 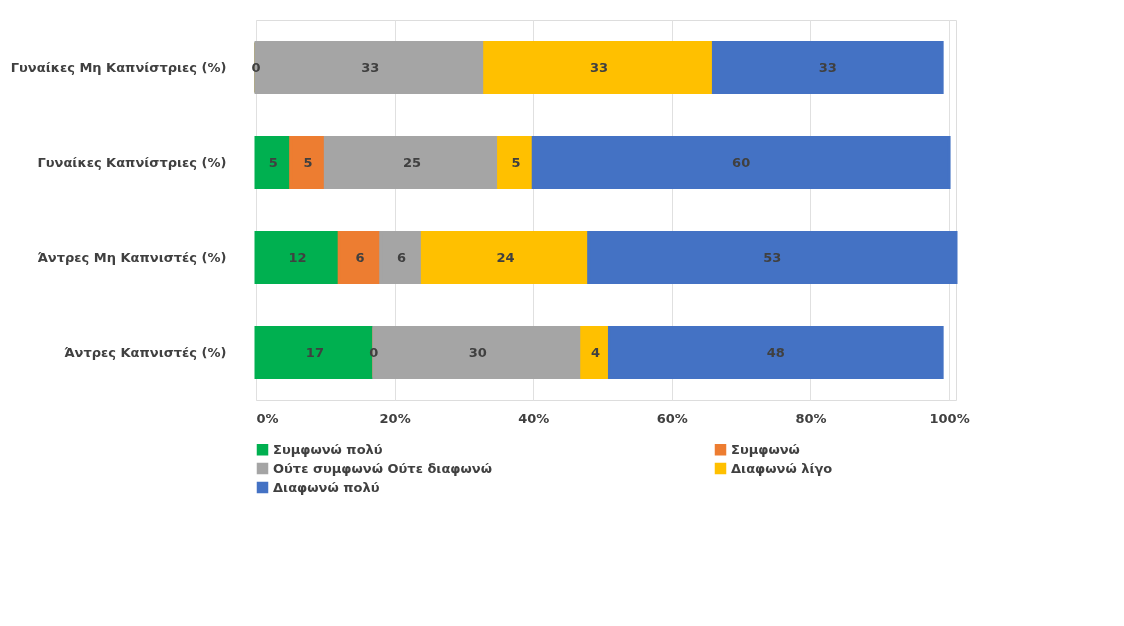 What do you see at coordinates (297, 257) in the screenshot?
I see `data-label: 12` at bounding box center [297, 257].